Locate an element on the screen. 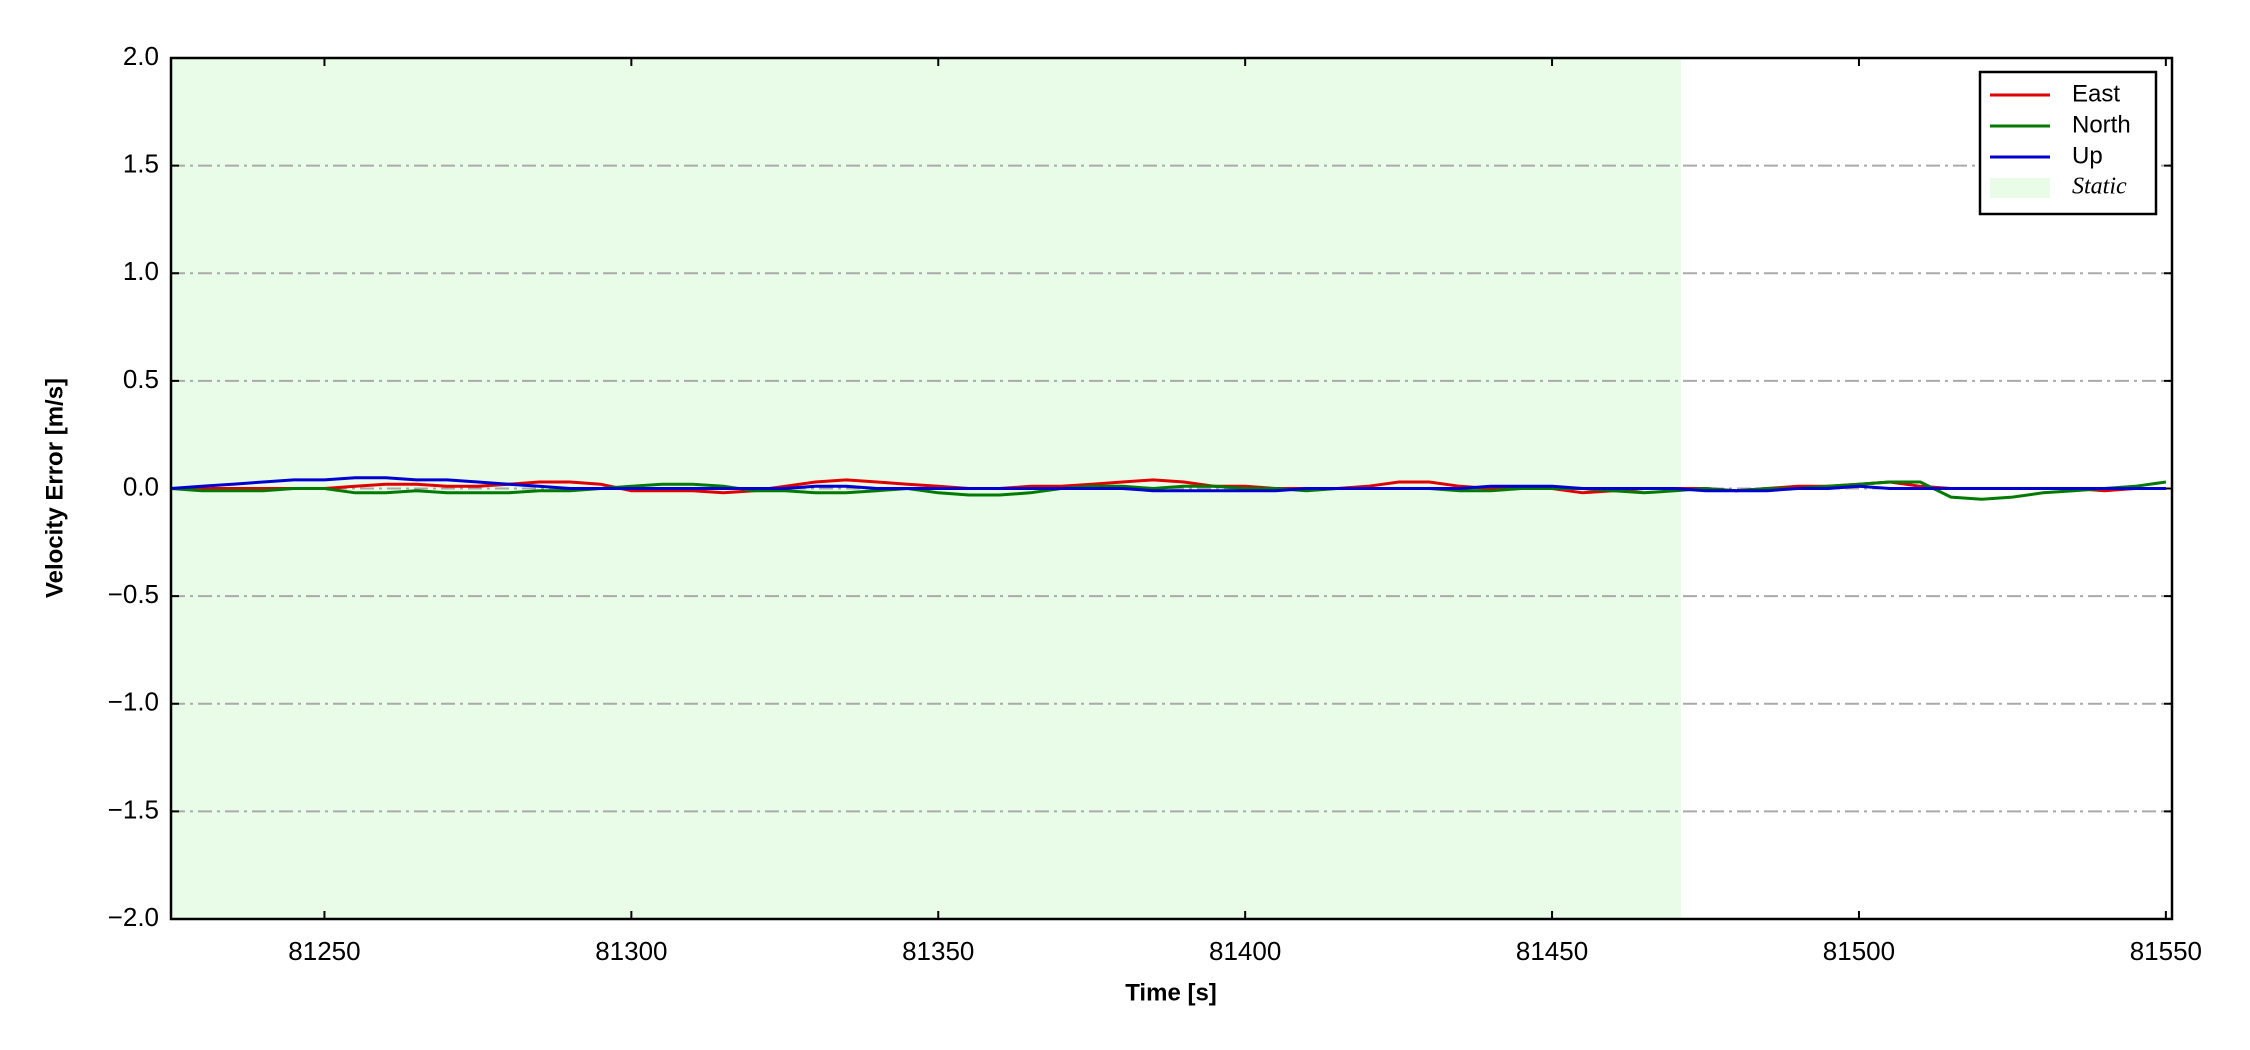 This screenshot has height=1050, width=2250. legend-label: East is located at coordinates (2096, 93).